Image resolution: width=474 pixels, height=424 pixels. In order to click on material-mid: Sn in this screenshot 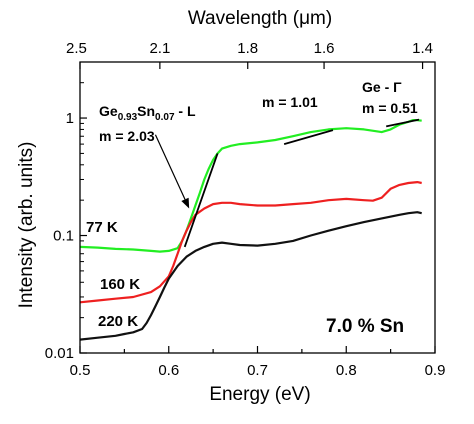, I will do `click(146, 111)`.